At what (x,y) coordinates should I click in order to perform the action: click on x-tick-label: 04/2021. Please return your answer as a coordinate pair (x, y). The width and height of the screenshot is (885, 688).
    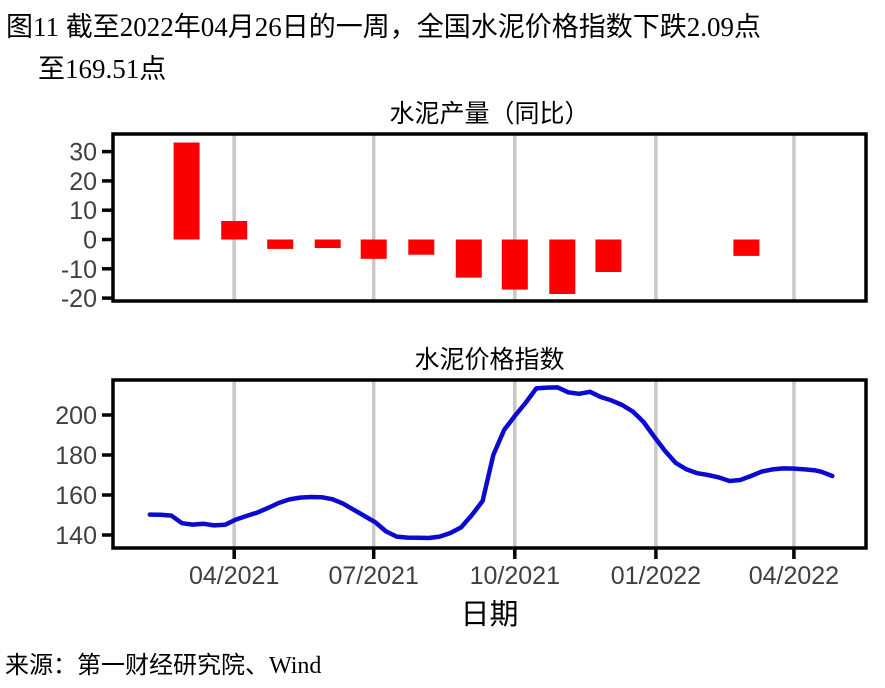
    Looking at the image, I should click on (234, 576).